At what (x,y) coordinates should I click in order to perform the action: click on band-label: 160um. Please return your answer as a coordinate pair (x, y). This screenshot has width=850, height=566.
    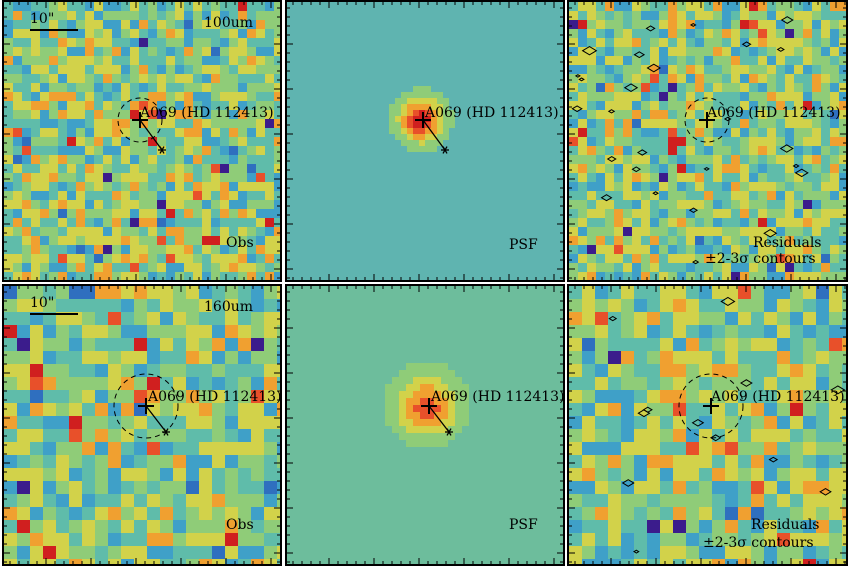
    Looking at the image, I should click on (229, 307).